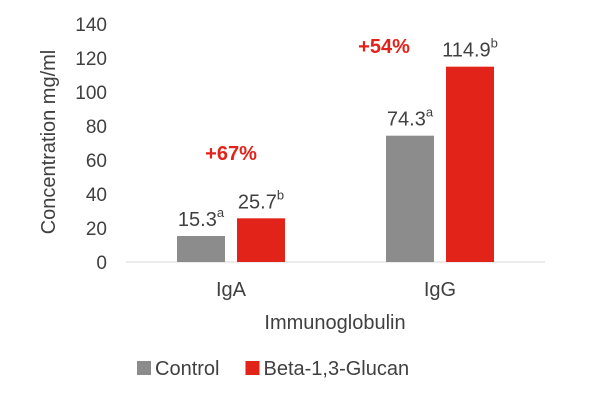 The width and height of the screenshot is (592, 413). I want to click on y-tick-label: 140, so click(91, 25).